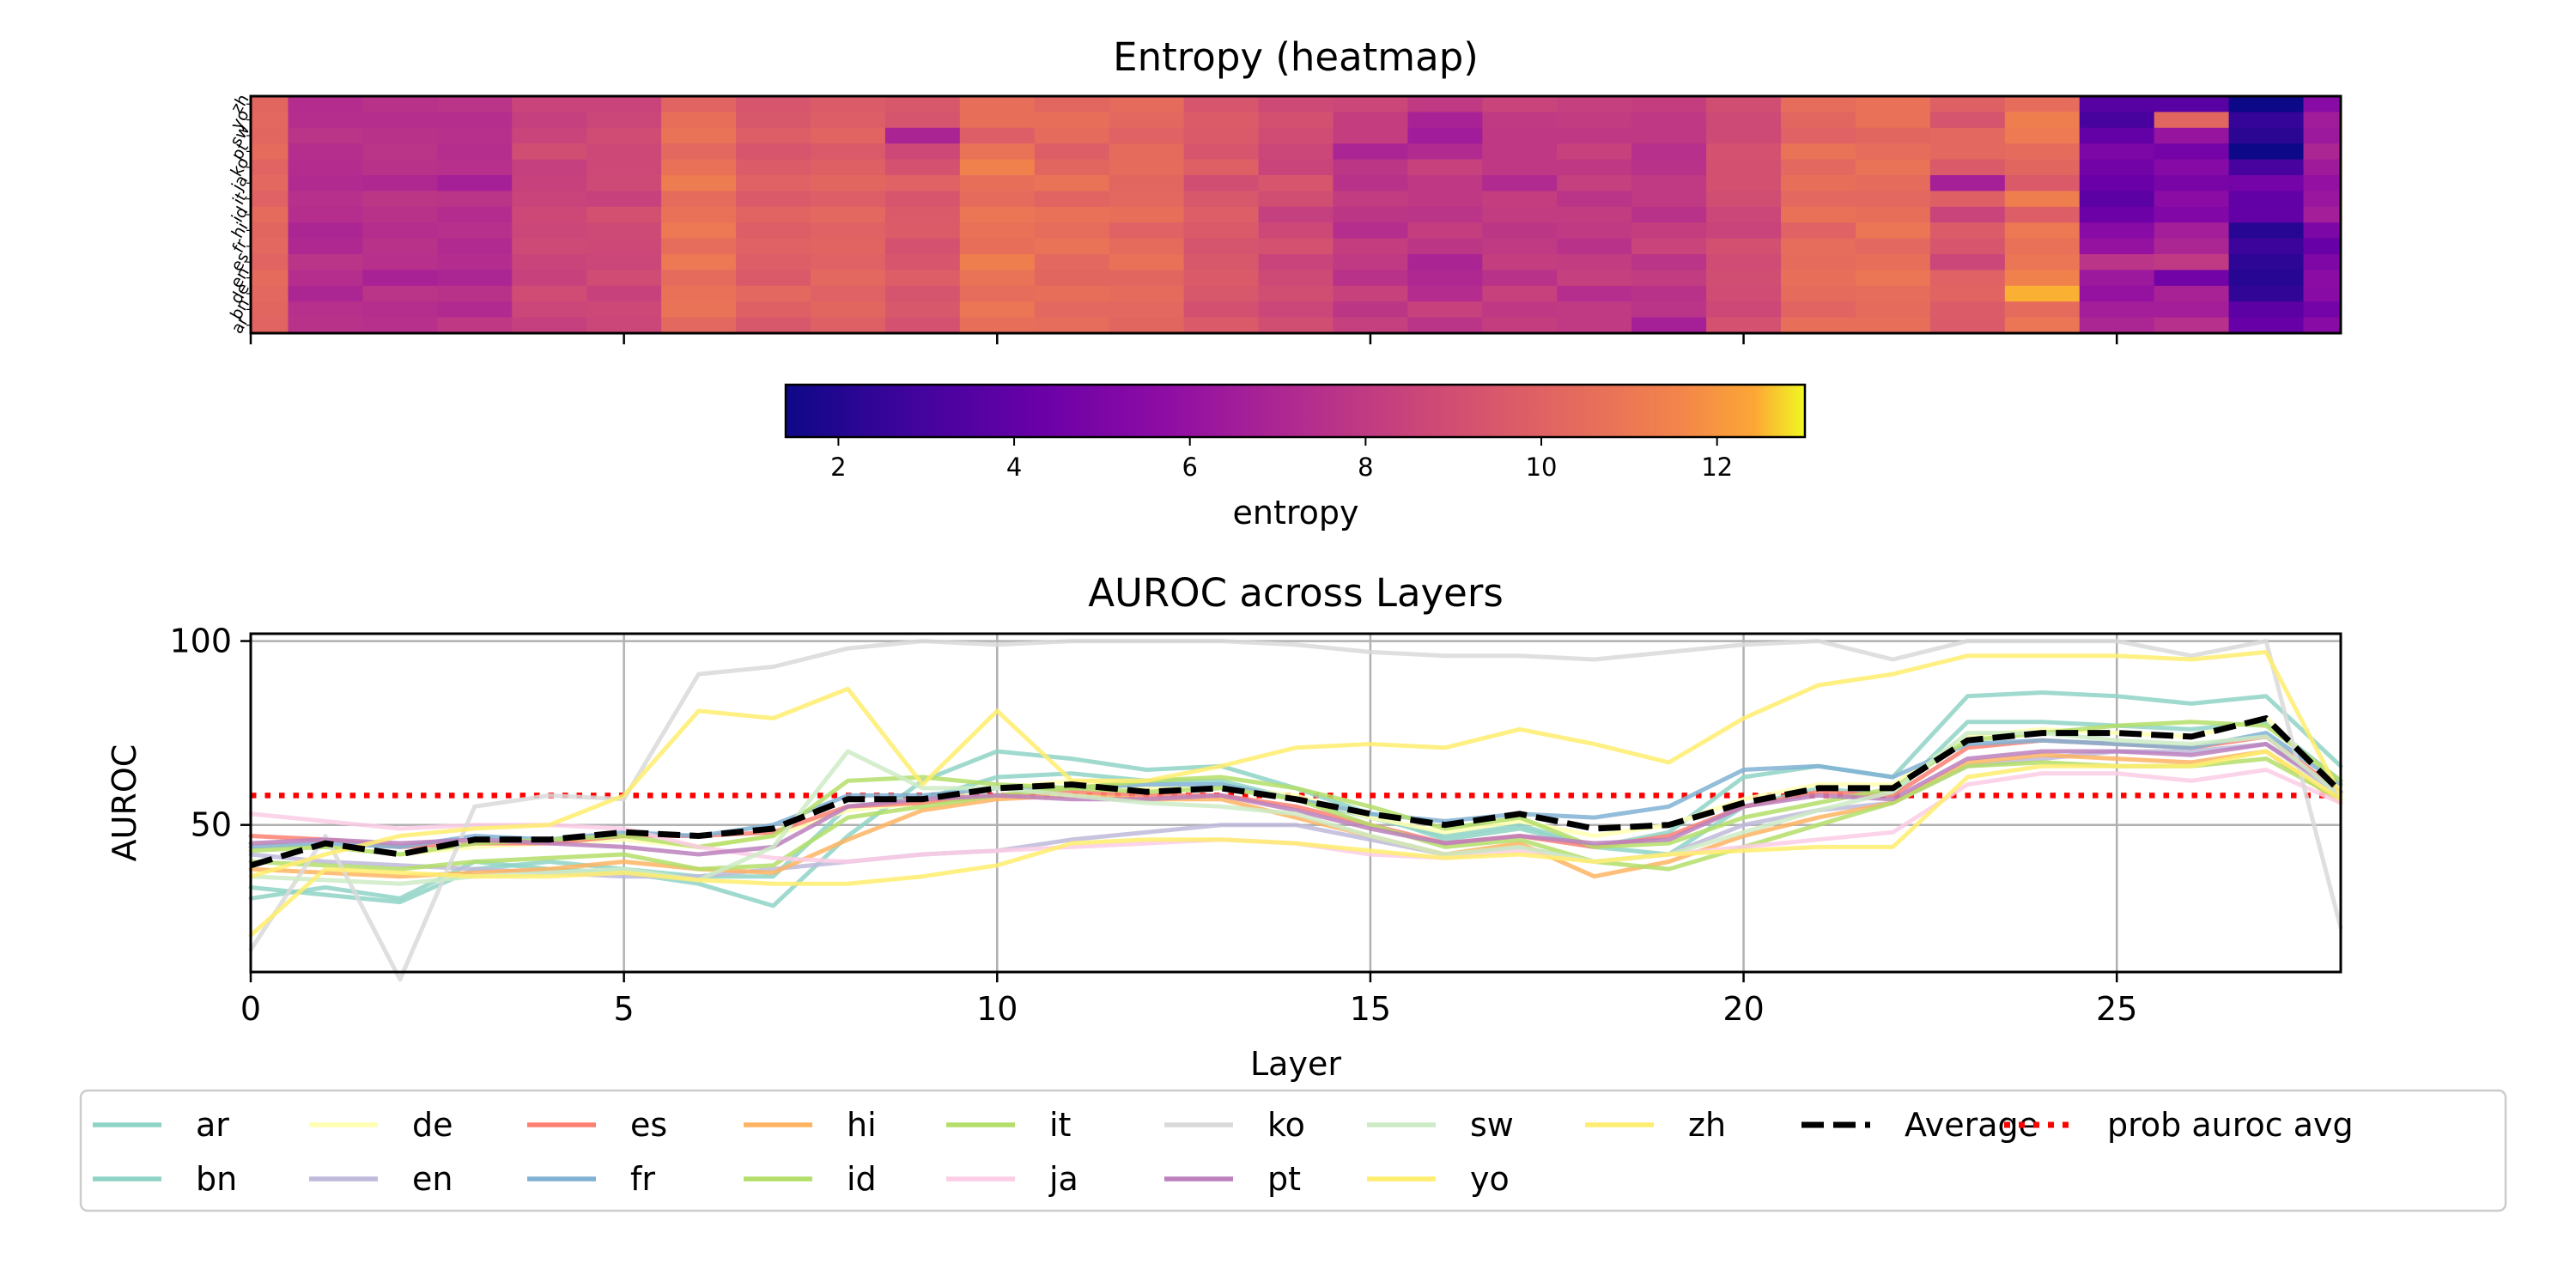 This screenshot has width=2576, height=1288. Describe the element at coordinates (1014, 468) in the screenshot. I see `colorbar-tick-label: 4` at that location.